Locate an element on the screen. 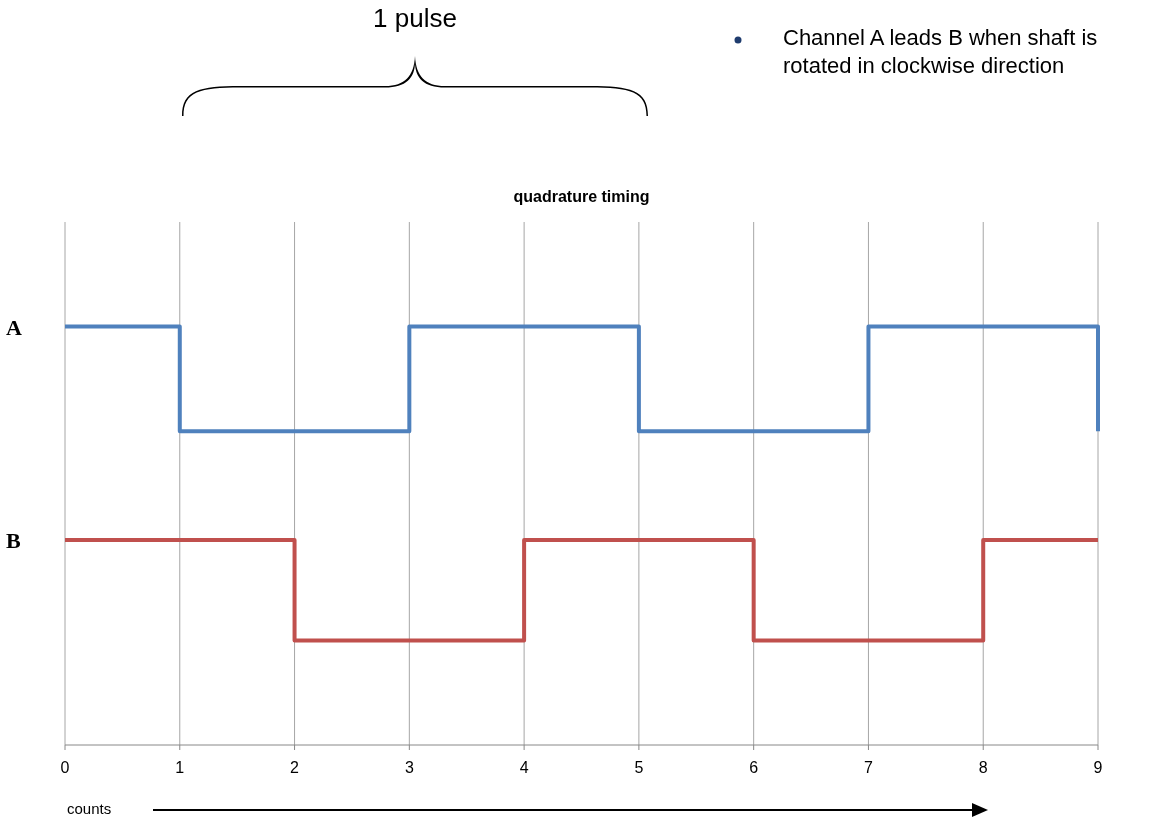 The width and height of the screenshot is (1167, 821). chart-title: quadrature timing is located at coordinates (581, 196).